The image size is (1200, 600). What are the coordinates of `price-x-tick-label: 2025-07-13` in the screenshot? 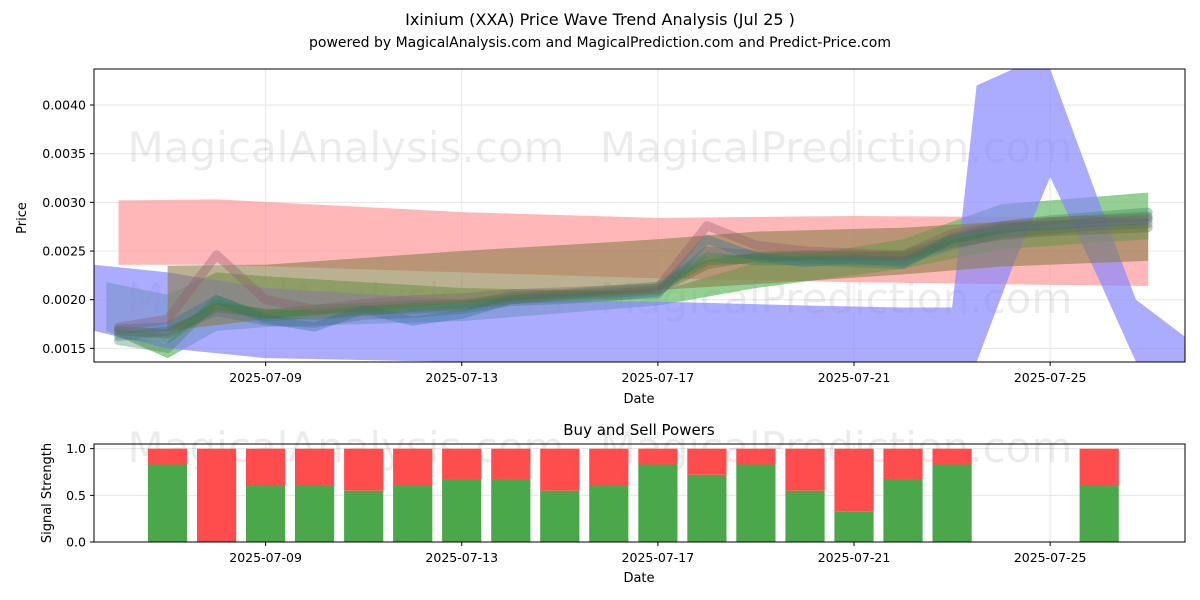 It's located at (461, 377).